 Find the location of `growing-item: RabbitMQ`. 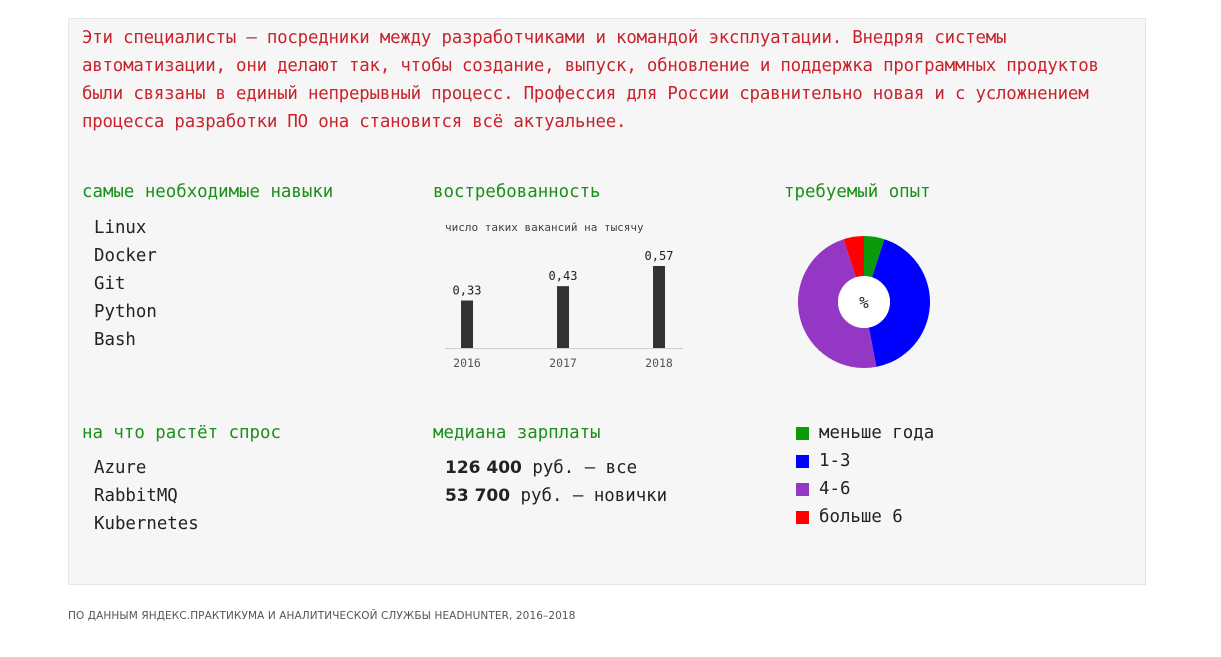

growing-item: RabbitMQ is located at coordinates (136, 496).